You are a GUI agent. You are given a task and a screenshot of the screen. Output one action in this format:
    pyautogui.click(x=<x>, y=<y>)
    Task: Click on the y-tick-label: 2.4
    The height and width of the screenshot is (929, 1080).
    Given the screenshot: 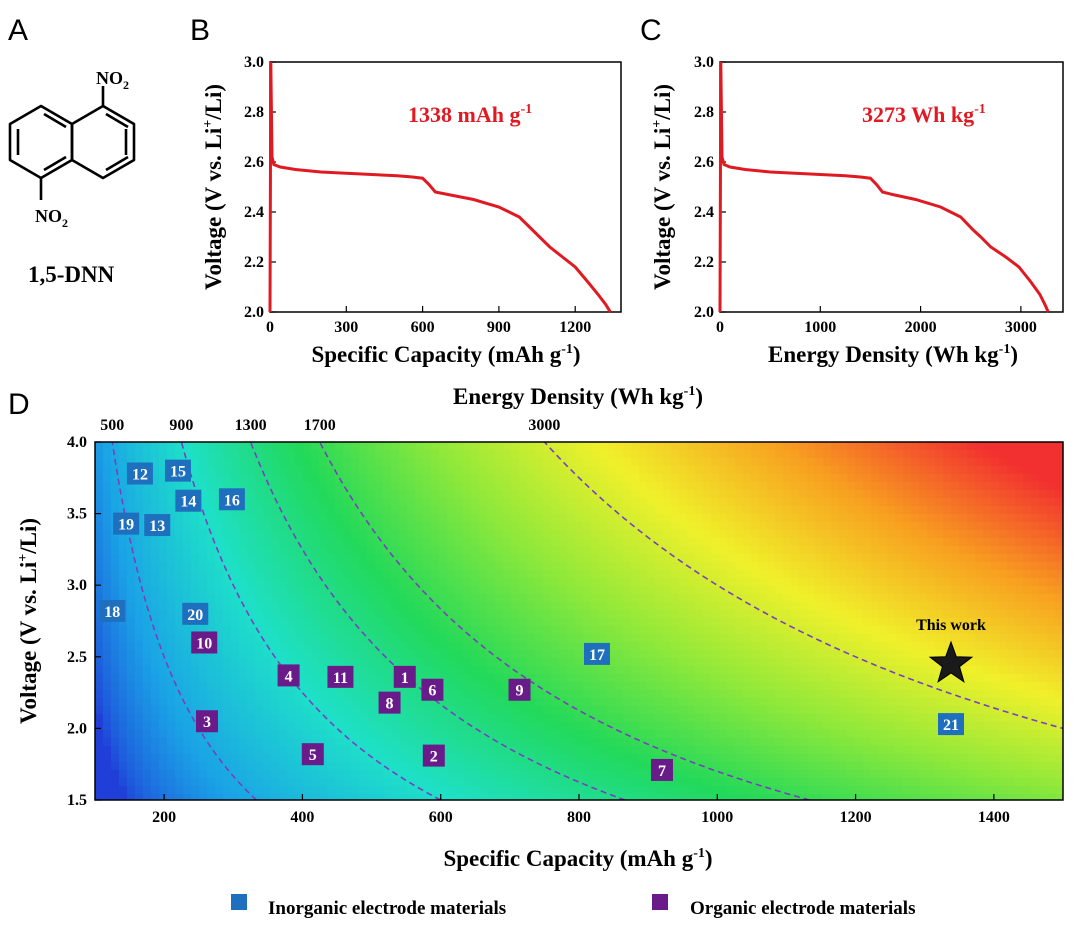 What is the action you would take?
    pyautogui.click(x=254, y=212)
    